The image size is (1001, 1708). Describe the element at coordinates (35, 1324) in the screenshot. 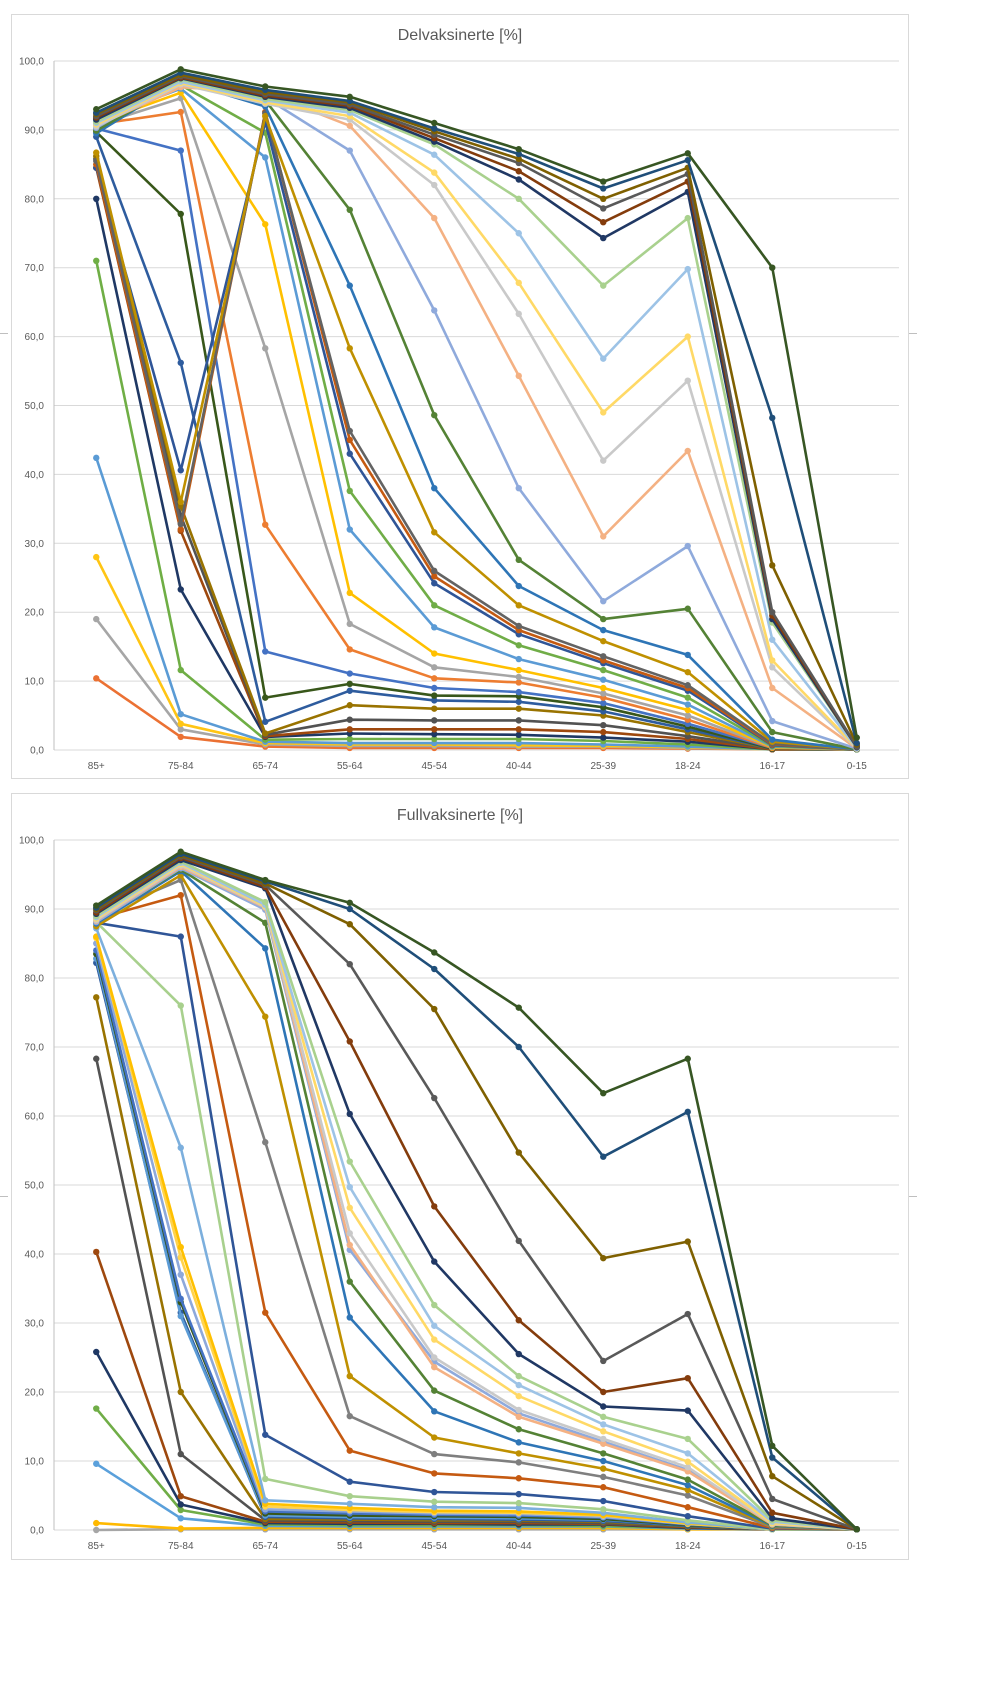

I see `y-tick-label: 30,0` at that location.